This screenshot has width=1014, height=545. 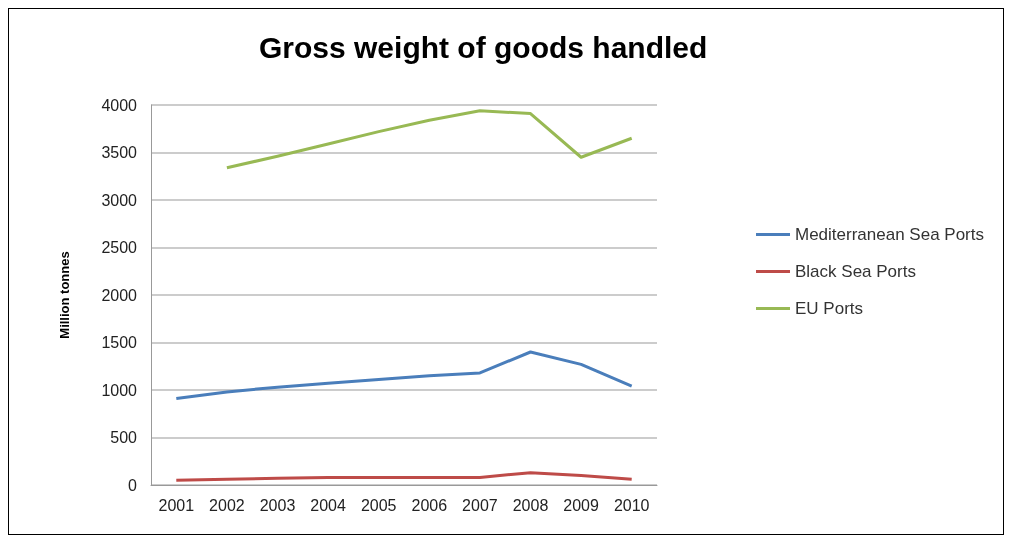 I want to click on x-tick-label: 2004, so click(x=328, y=505).